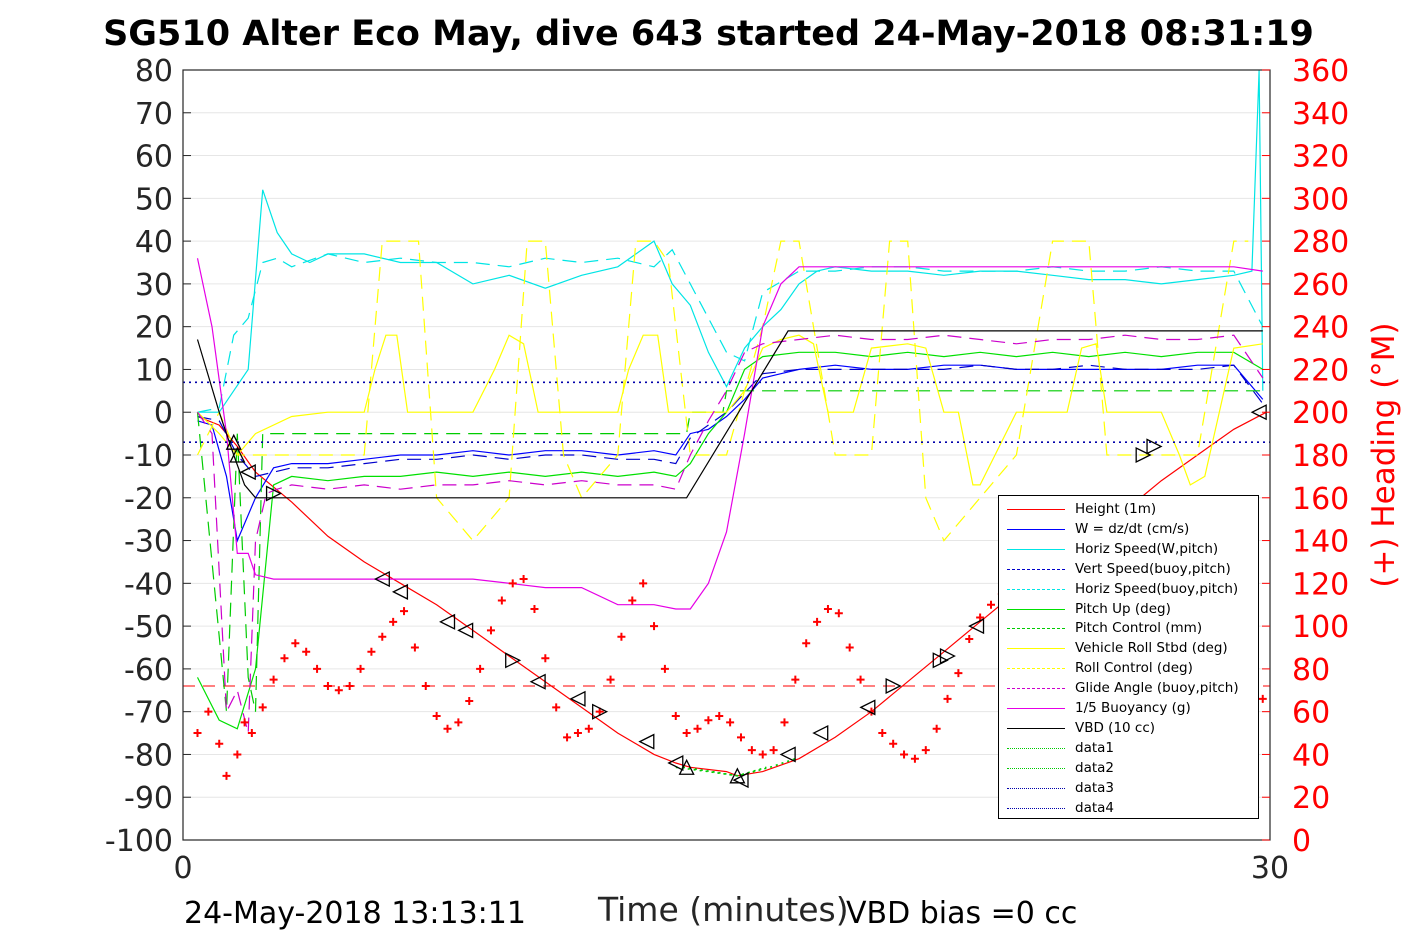  What do you see at coordinates (139, 841) in the screenshot?
I see `y-tick-label: -100` at bounding box center [139, 841].